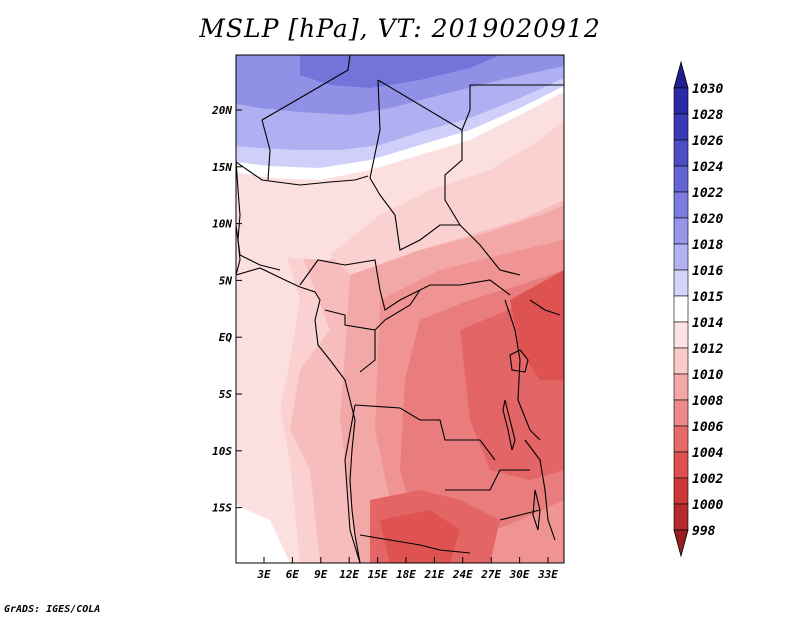 This screenshot has height=618, width=800. I want to click on colorbar-label: 1014, so click(707, 323).